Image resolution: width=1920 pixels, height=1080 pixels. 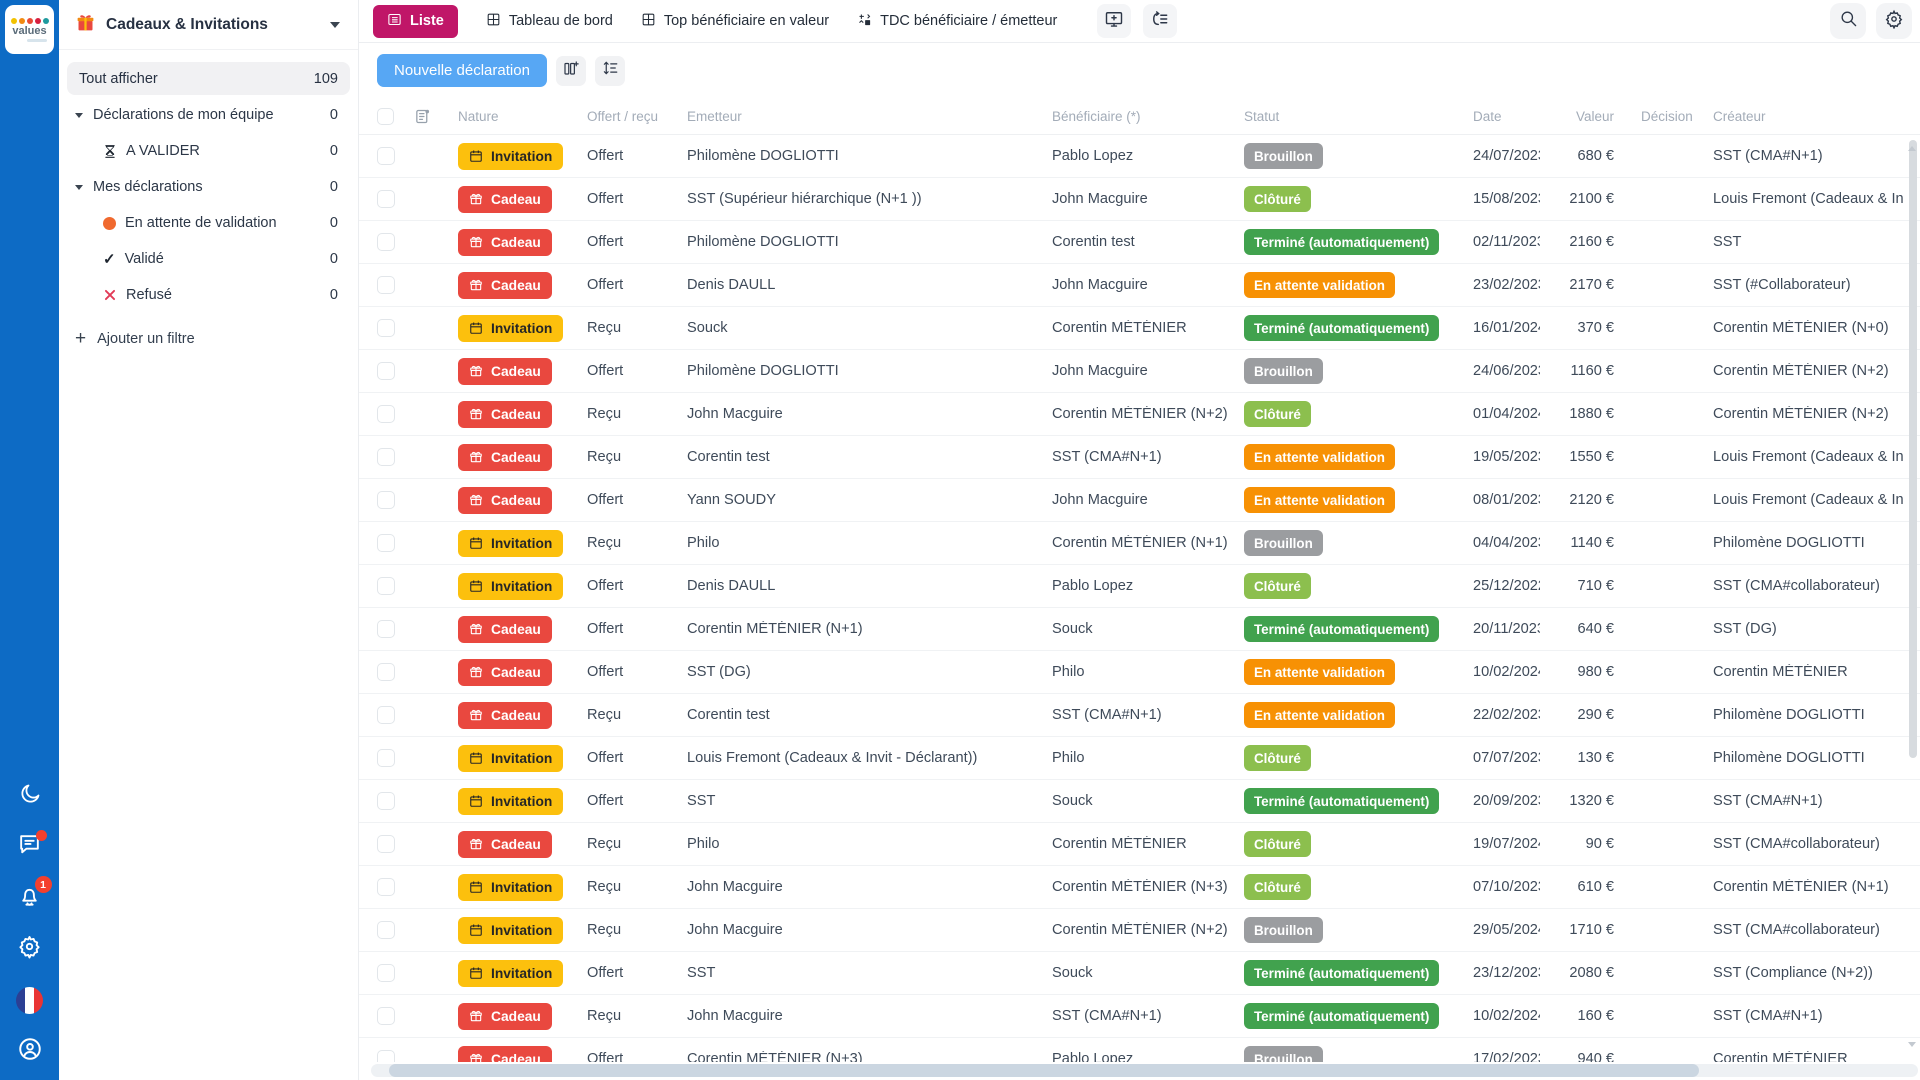 I want to click on grid-icon, so click(x=648, y=21).